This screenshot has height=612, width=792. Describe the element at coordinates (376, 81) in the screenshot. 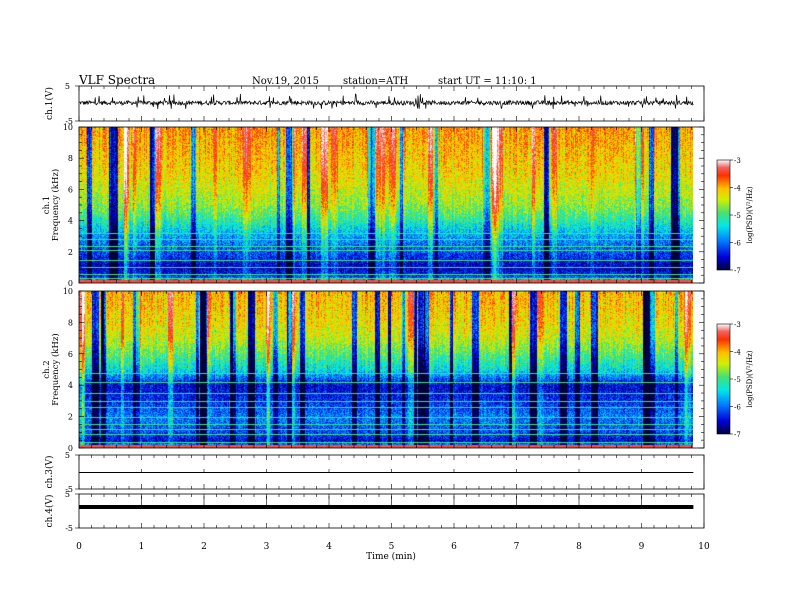

I see `station-label: station=ATH` at that location.